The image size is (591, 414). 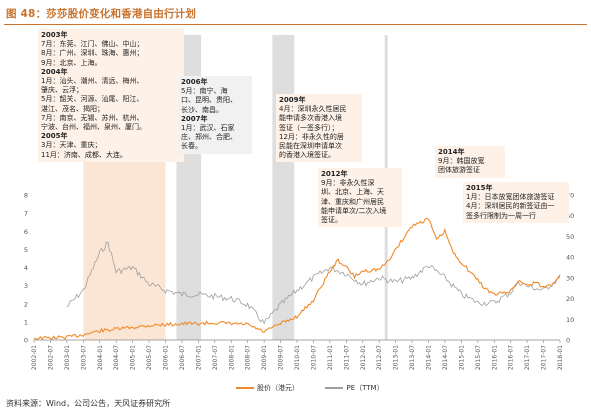 What do you see at coordinates (204, 91) in the screenshot?
I see `note-line: 5月：南宁、海` at bounding box center [204, 91].